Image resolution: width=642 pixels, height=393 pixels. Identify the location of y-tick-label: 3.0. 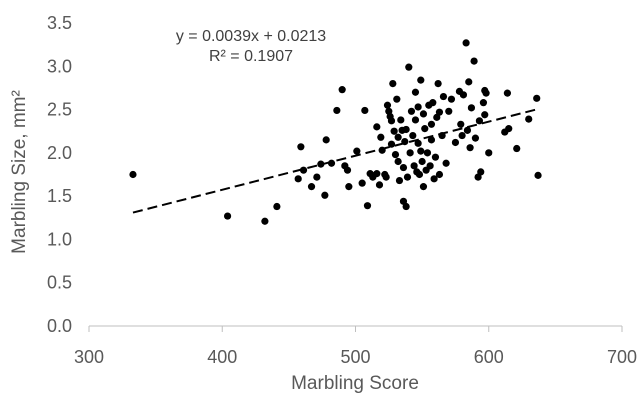
(59, 66).